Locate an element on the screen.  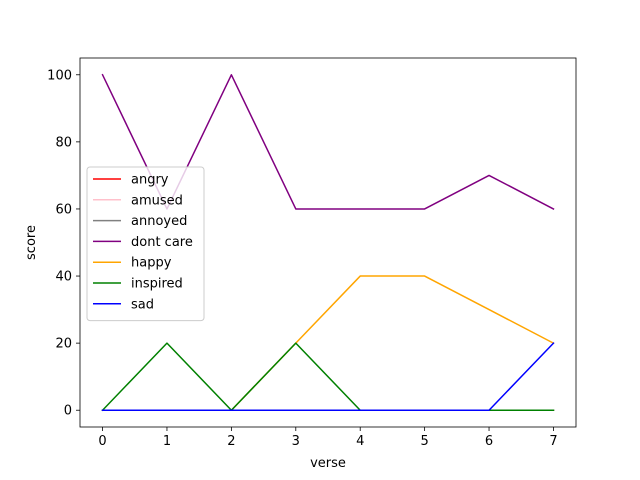
legend-label: amused is located at coordinates (157, 200).